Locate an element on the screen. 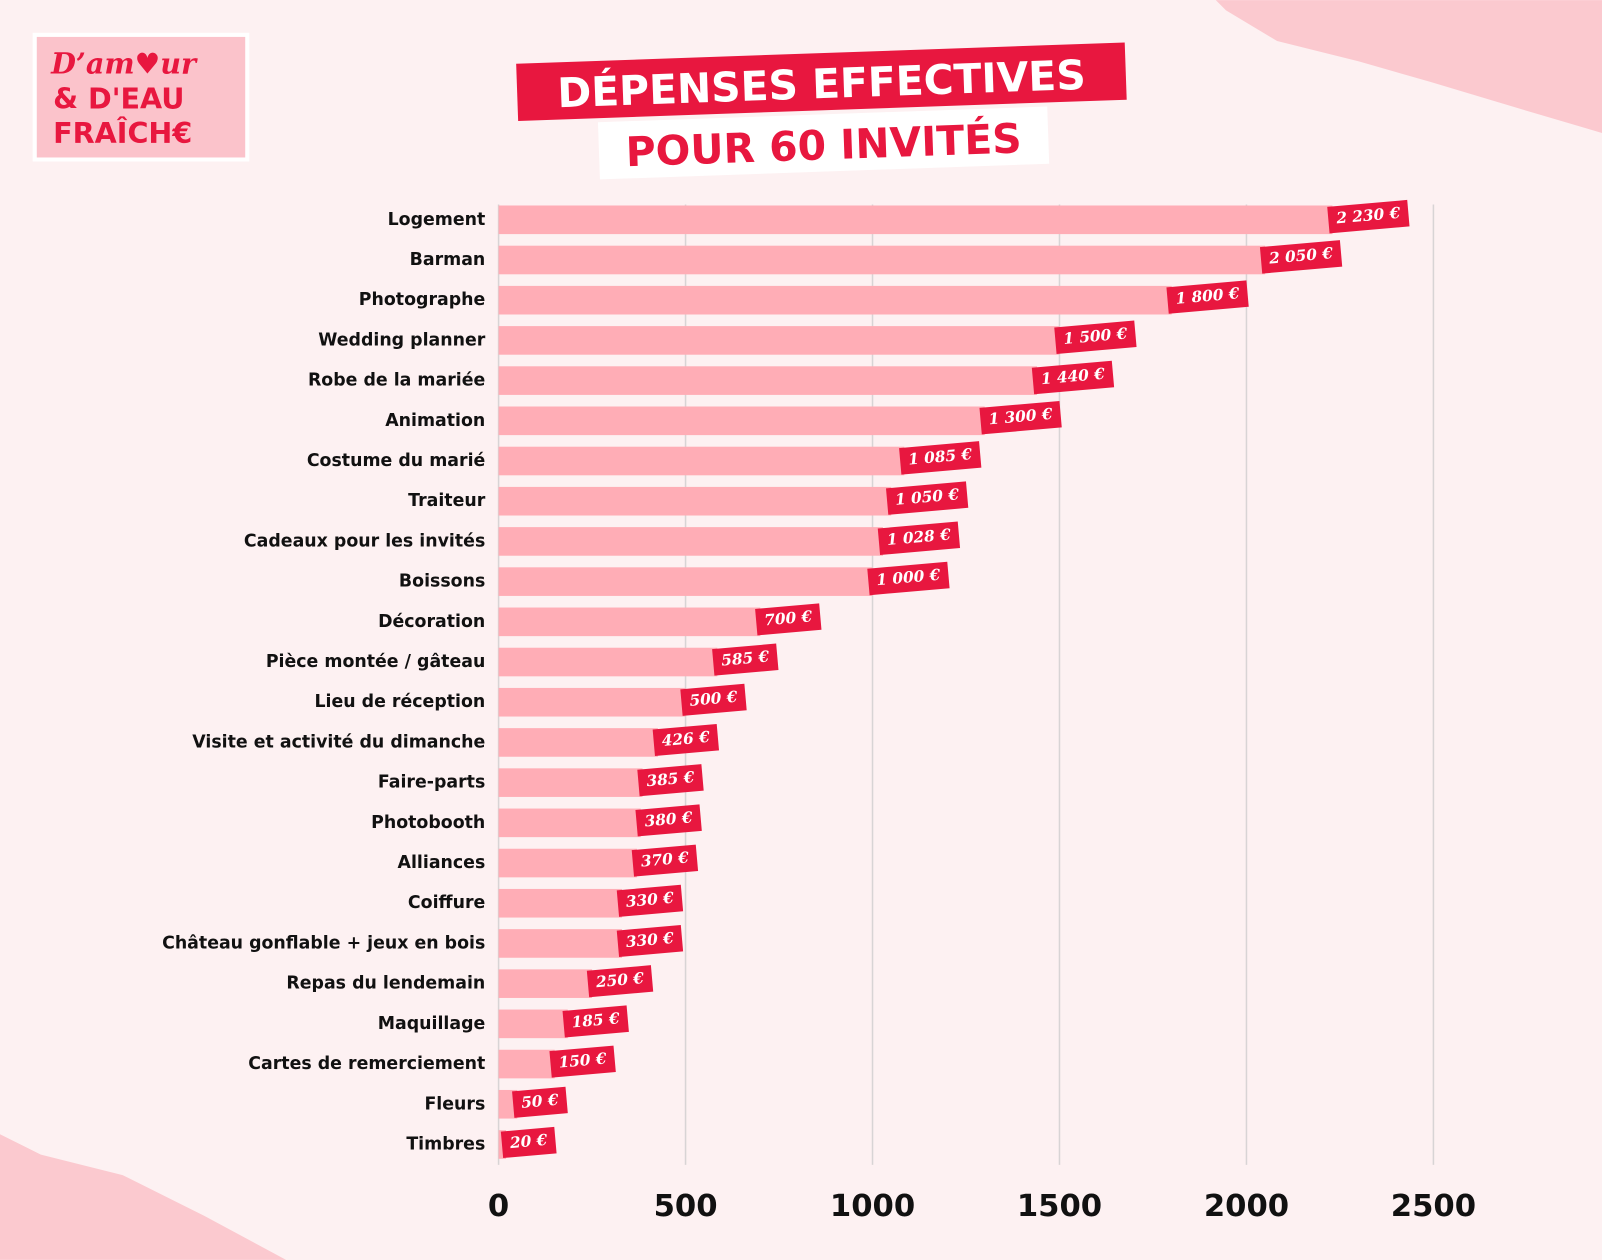 This screenshot has height=1260, width=1602. value-label-text: 370 € is located at coordinates (665, 860).